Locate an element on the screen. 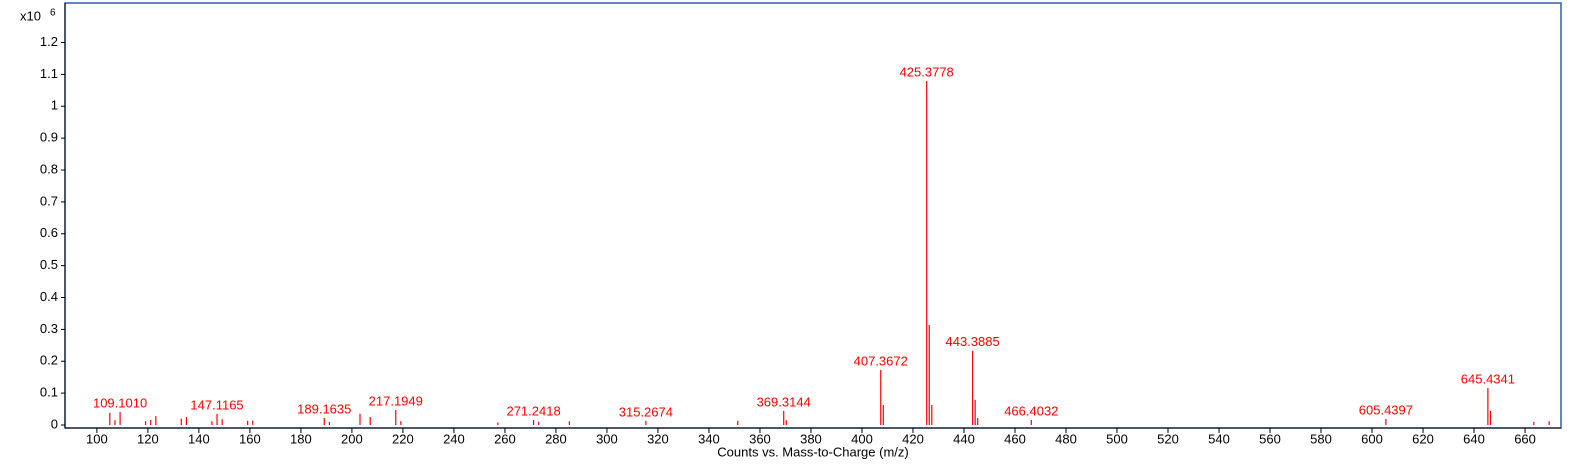 This screenshot has height=473, width=1576. x-tick-label: 500 is located at coordinates (1117, 438).